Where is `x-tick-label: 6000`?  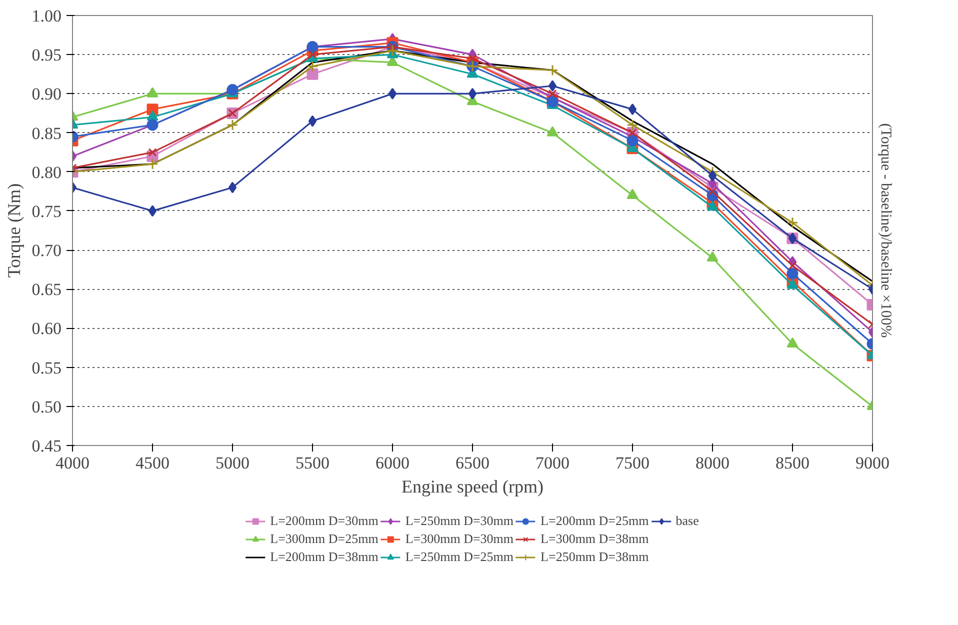 x-tick-label: 6000 is located at coordinates (393, 463).